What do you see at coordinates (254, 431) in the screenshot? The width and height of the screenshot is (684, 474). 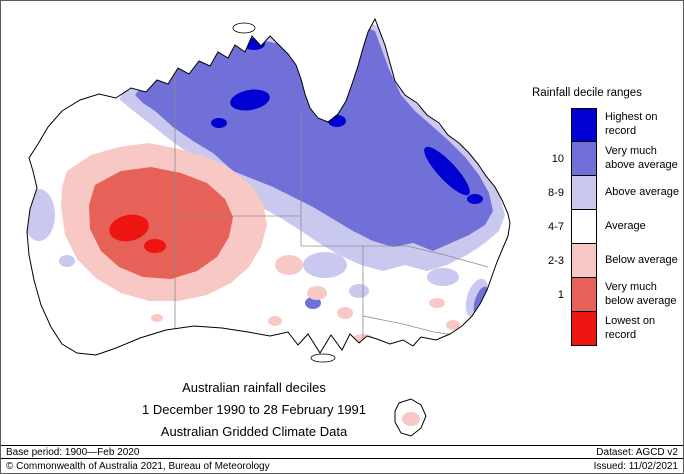 I see `map-caption-dataset: Australian Gridded Climate Data` at bounding box center [254, 431].